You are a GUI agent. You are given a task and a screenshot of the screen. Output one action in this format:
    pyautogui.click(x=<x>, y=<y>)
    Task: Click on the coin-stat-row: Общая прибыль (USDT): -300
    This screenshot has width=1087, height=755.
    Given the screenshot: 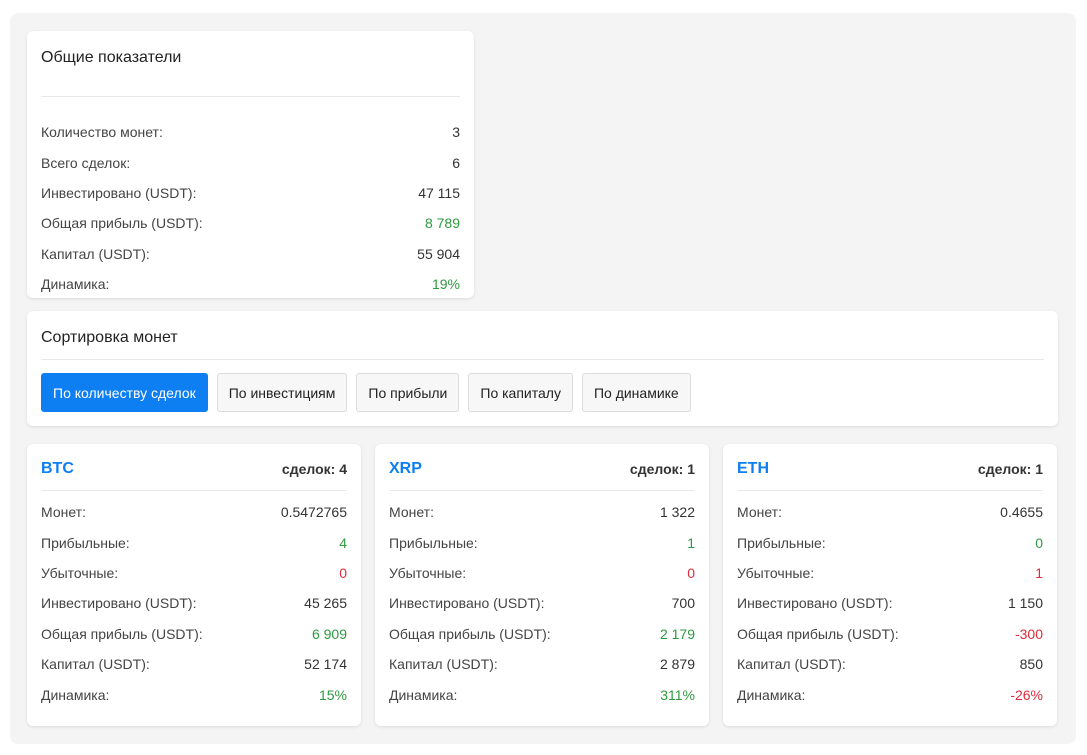 What is the action you would take?
    pyautogui.click(x=890, y=634)
    